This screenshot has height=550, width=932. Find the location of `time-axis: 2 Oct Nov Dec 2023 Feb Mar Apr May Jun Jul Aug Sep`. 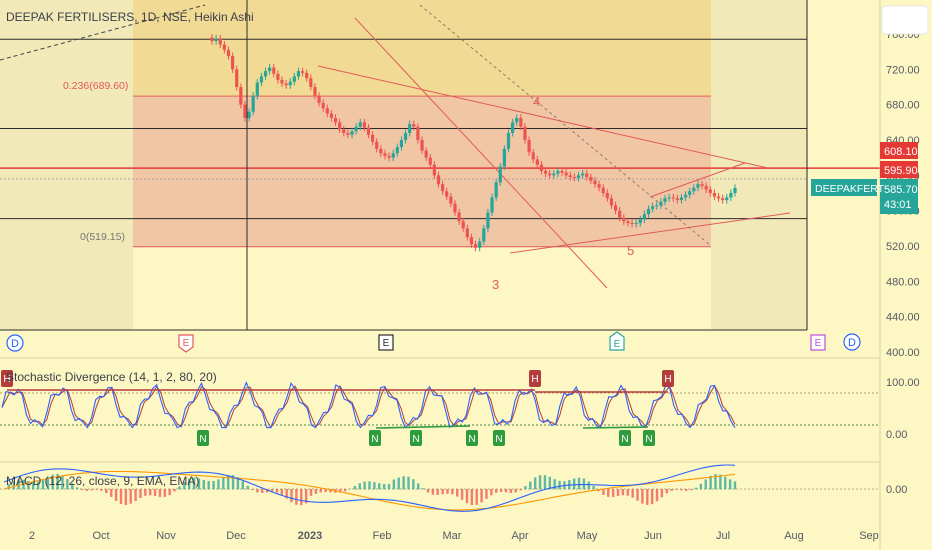

time-axis: 2 Oct Nov Dec 2023 Feb Mar Apr May Jun Jul Aug Sep is located at coordinates (454, 536).